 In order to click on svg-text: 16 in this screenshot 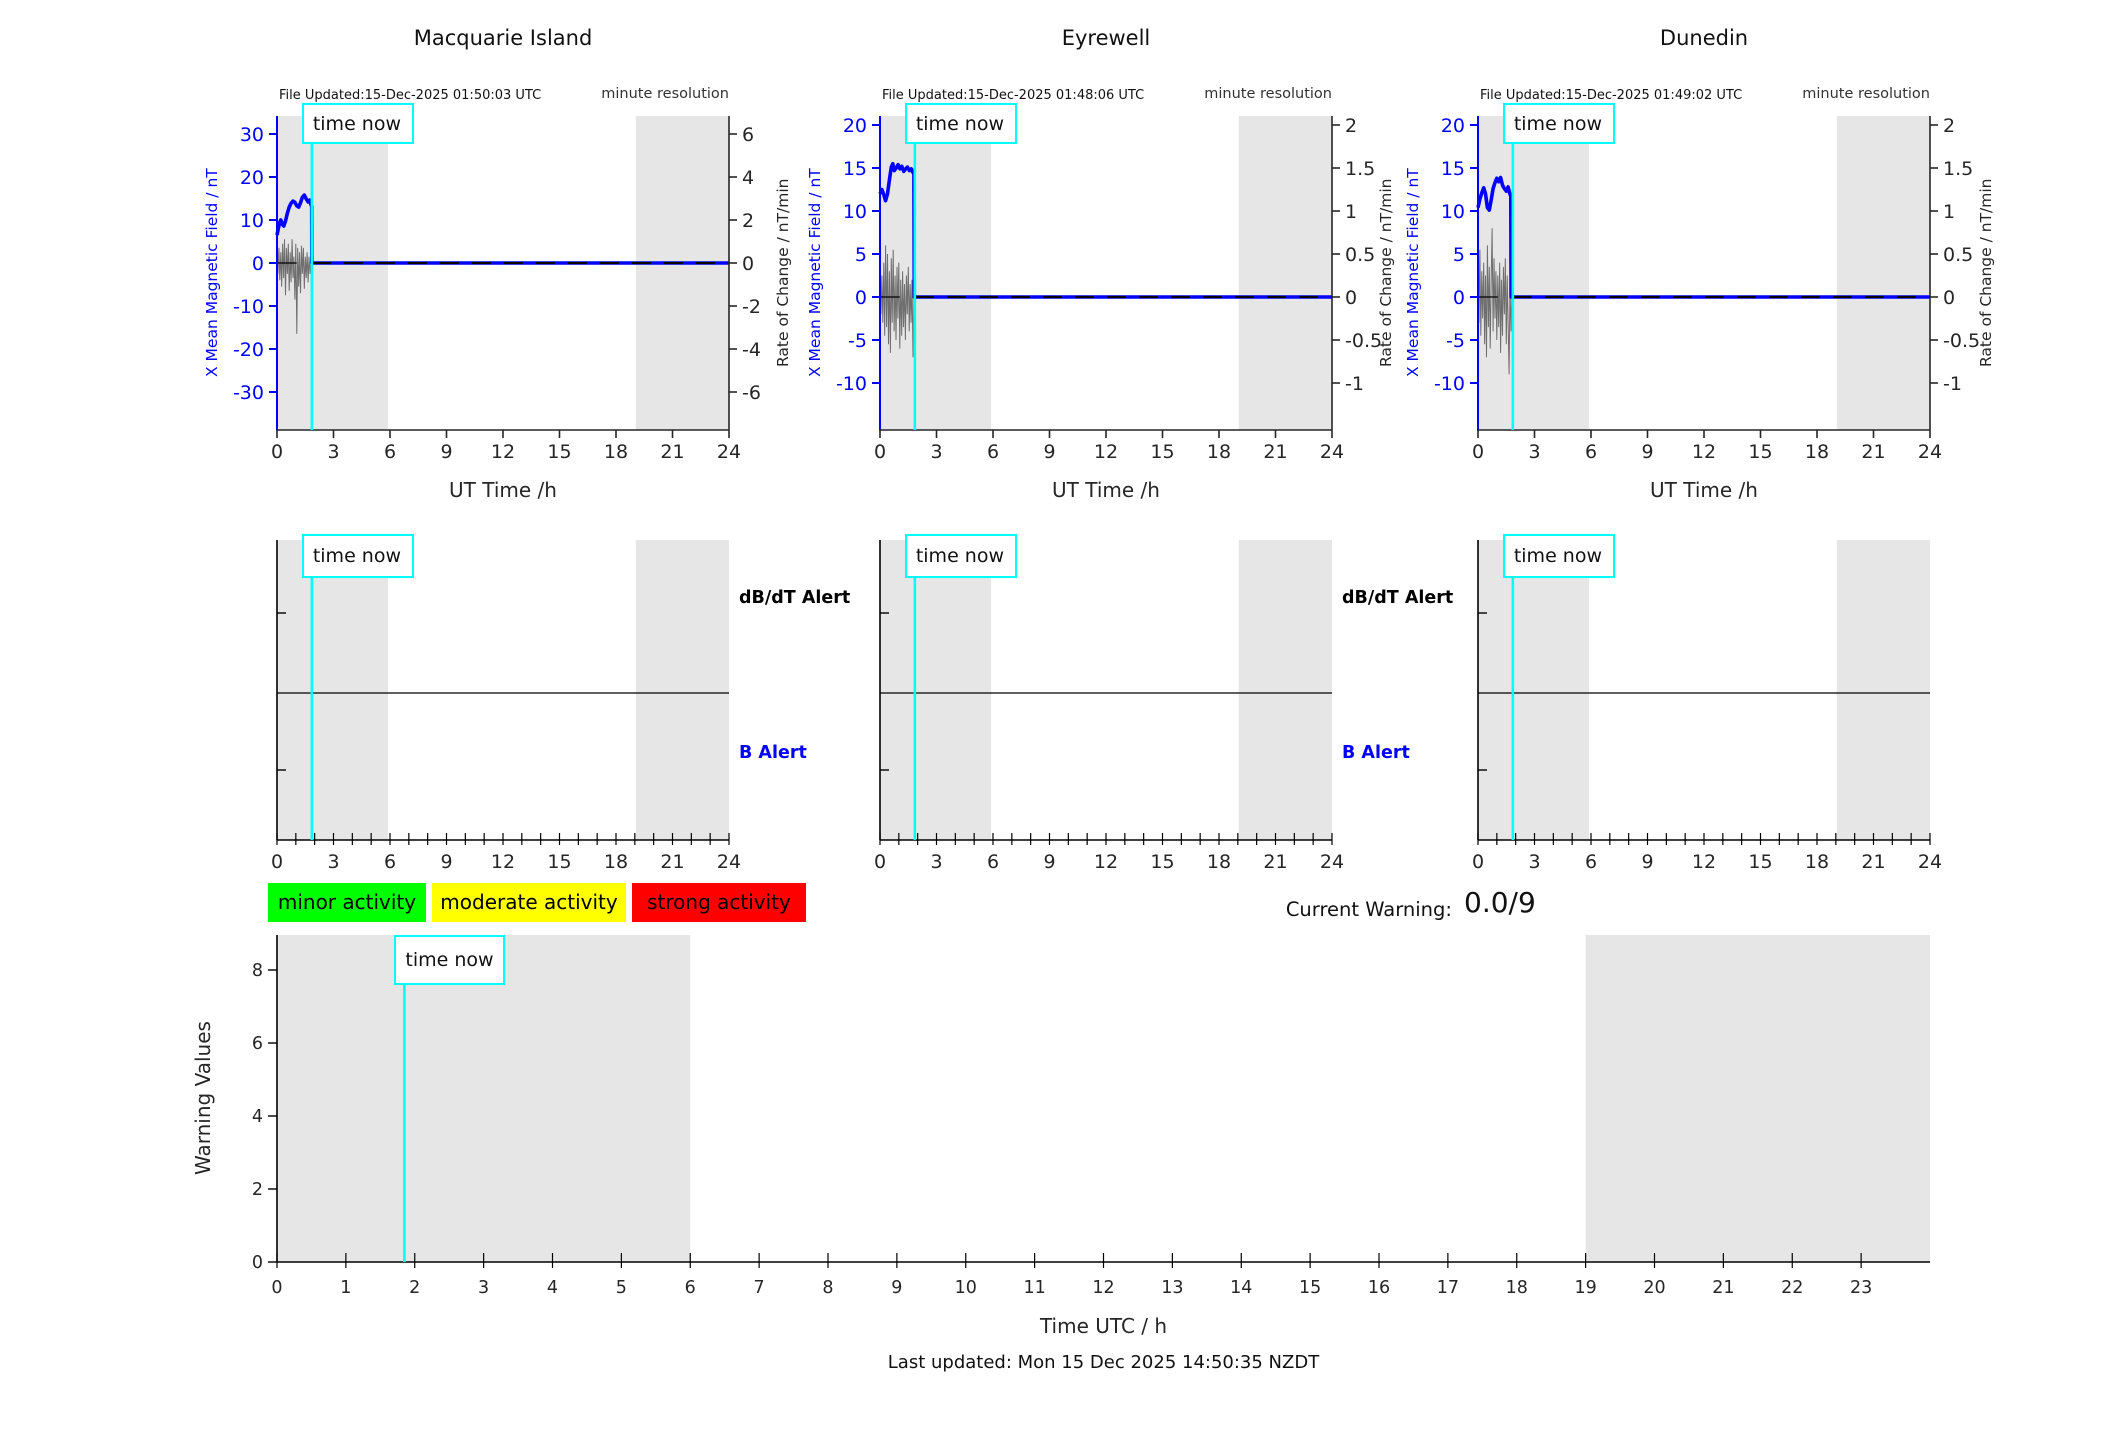, I will do `click(1379, 1288)`.